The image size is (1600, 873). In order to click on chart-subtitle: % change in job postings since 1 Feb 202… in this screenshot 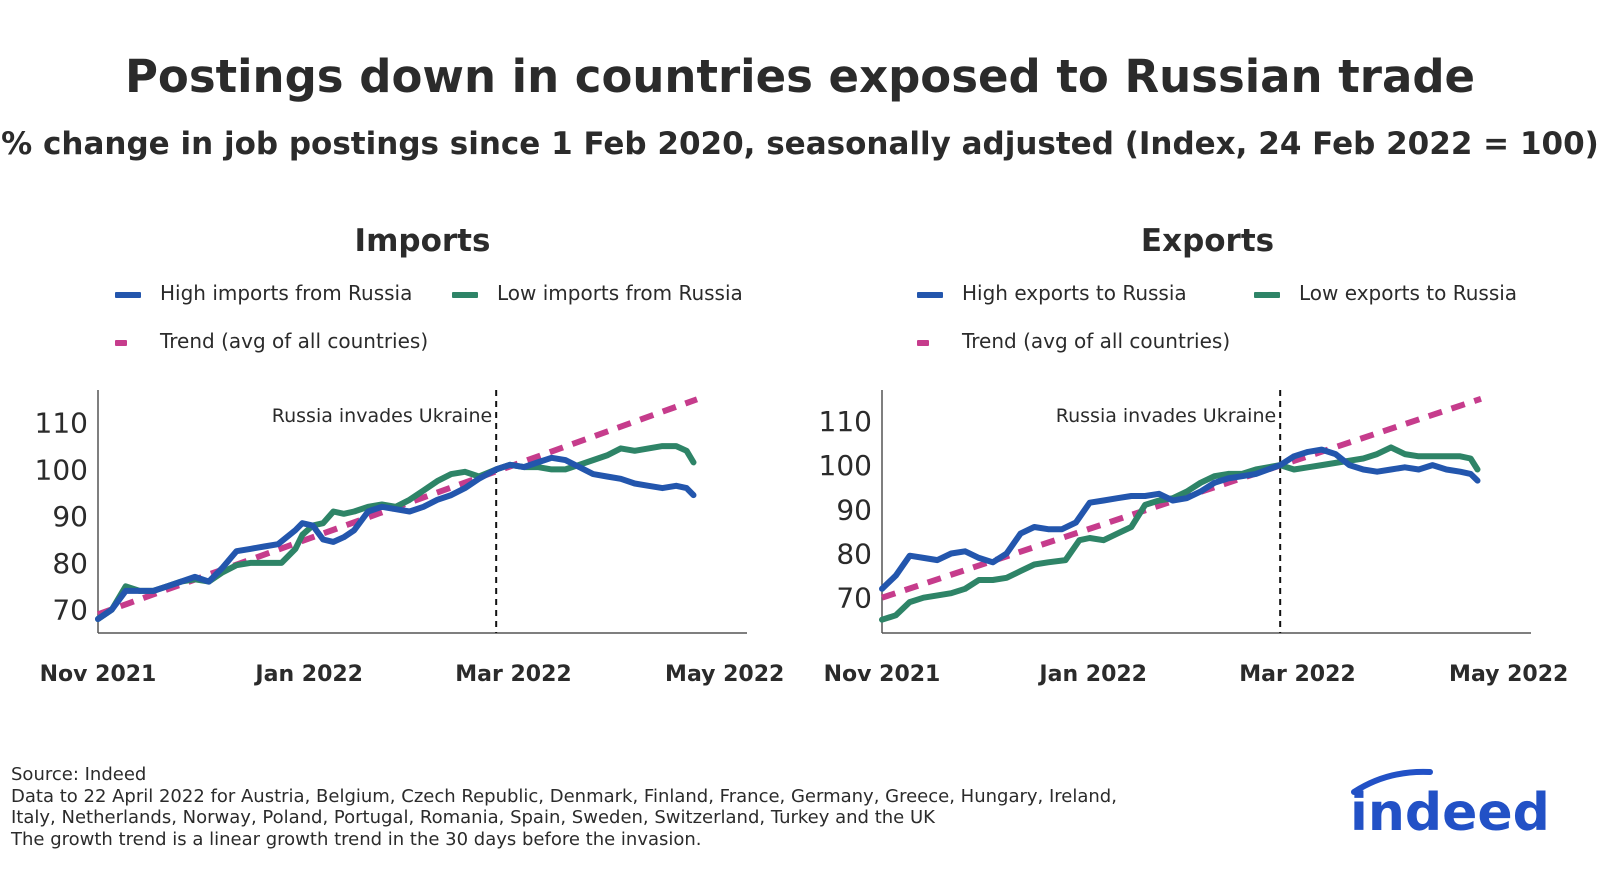, I will do `click(800, 144)`.